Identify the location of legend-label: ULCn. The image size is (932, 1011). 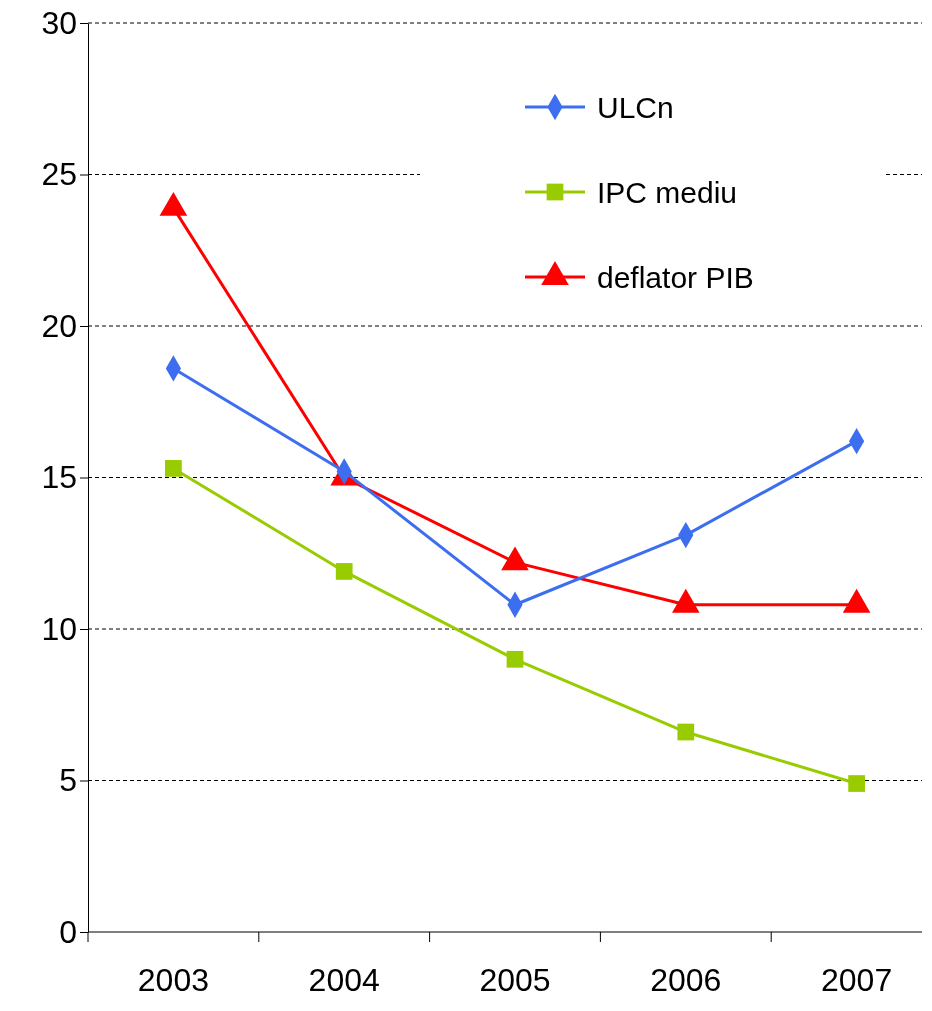
(635, 107).